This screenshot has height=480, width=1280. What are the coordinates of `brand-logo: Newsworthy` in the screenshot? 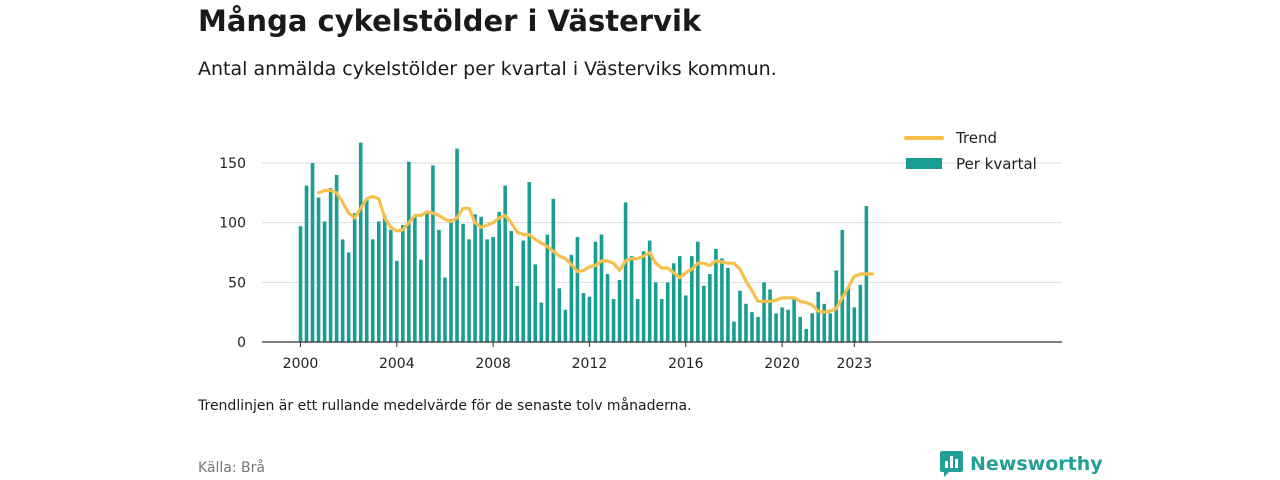 It's located at (1021, 464).